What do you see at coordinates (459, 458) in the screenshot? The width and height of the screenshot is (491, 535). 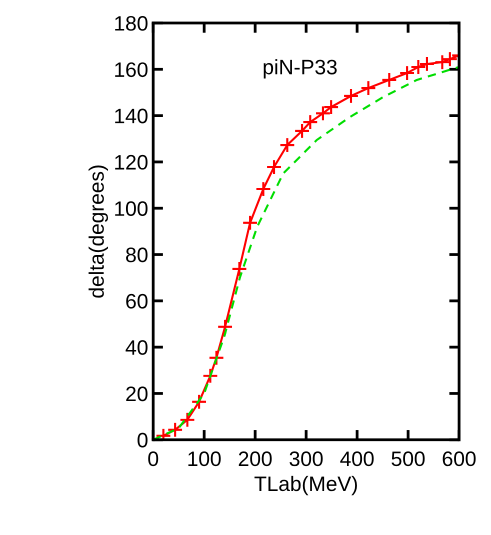 I see `x-tick-label: 600` at bounding box center [459, 458].